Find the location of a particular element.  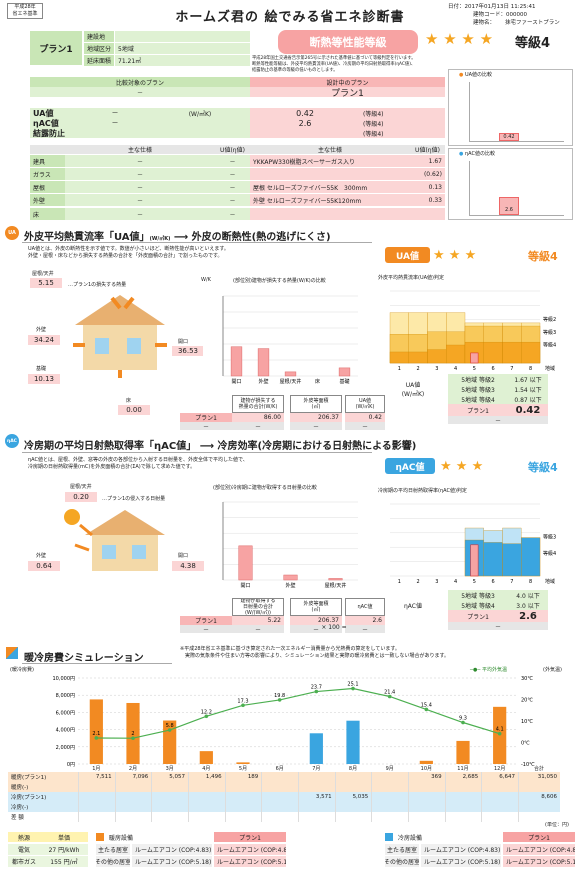

eta-std-row-value: 4.0 以下 is located at coordinates (528, 595).